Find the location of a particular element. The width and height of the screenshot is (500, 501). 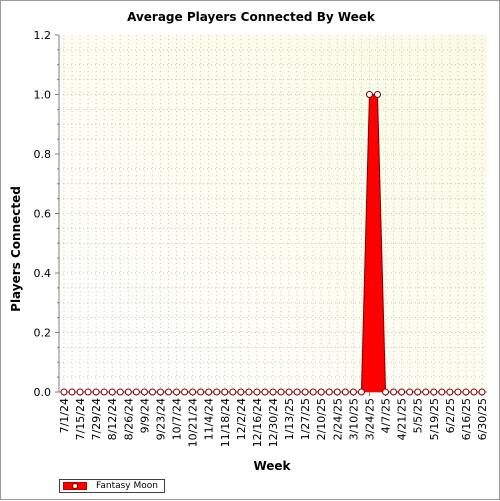

legend: Fantasy Moon is located at coordinates (112, 486).